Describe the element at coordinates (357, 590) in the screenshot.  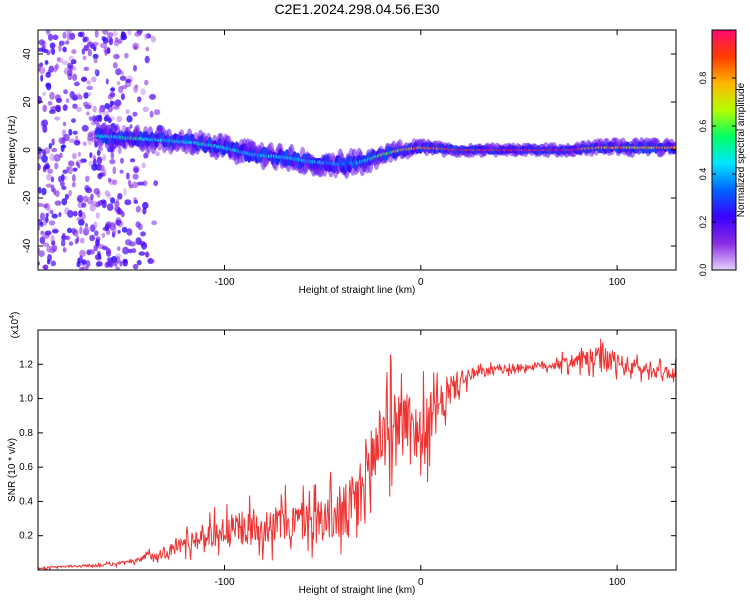
I see `snr-x-axis-label: Height of straight line (km)` at that location.